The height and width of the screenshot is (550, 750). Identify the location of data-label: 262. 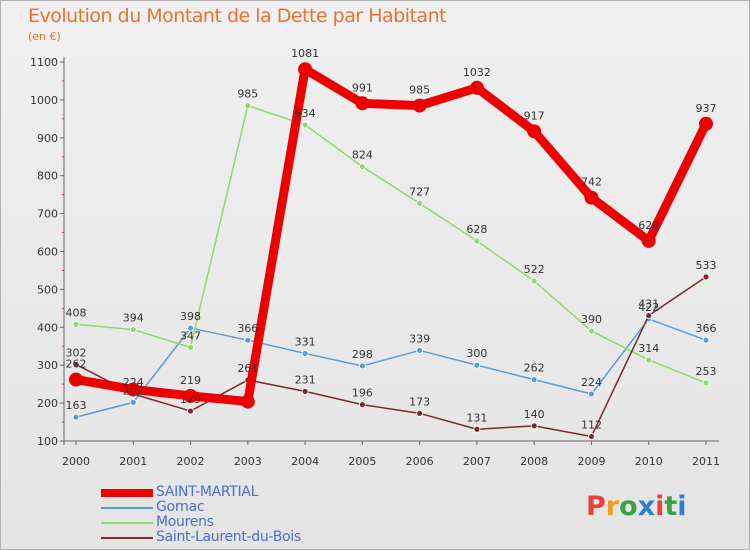
(76, 364).